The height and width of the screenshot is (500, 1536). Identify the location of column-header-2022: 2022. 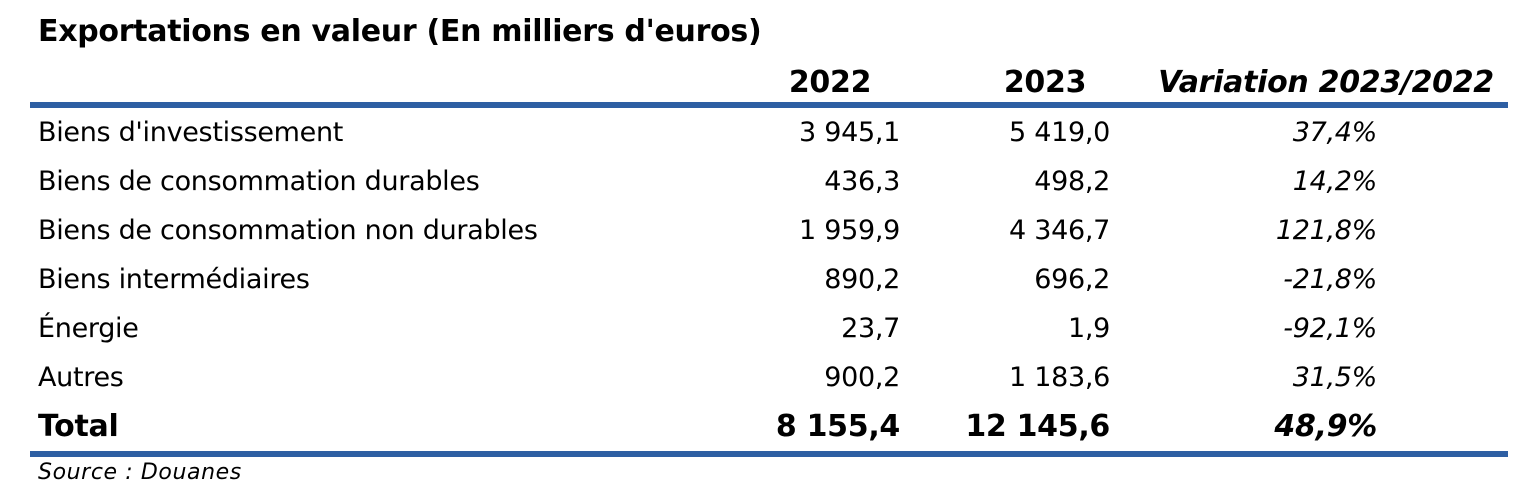
(830, 82).